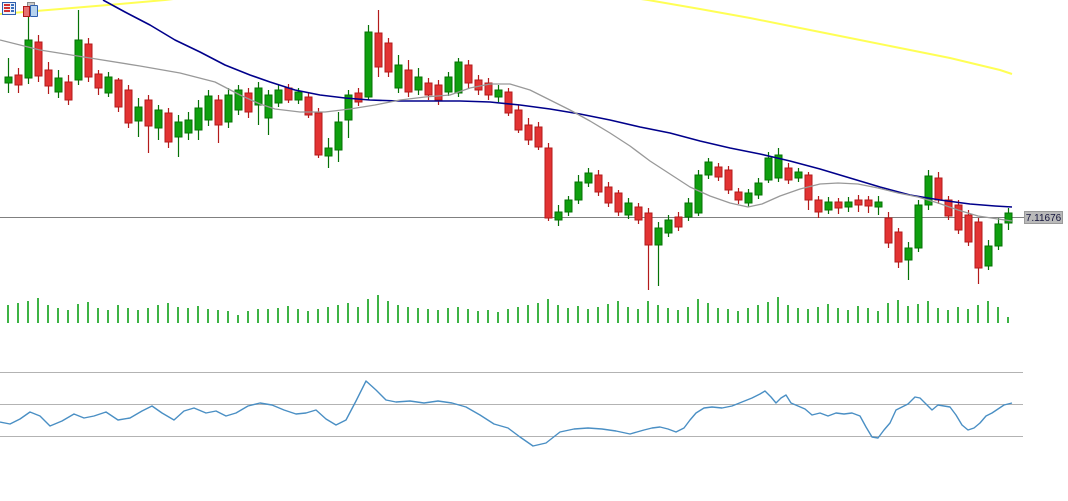 This screenshot has height=501, width=1068. I want to click on oscillator-line, so click(506, 413).